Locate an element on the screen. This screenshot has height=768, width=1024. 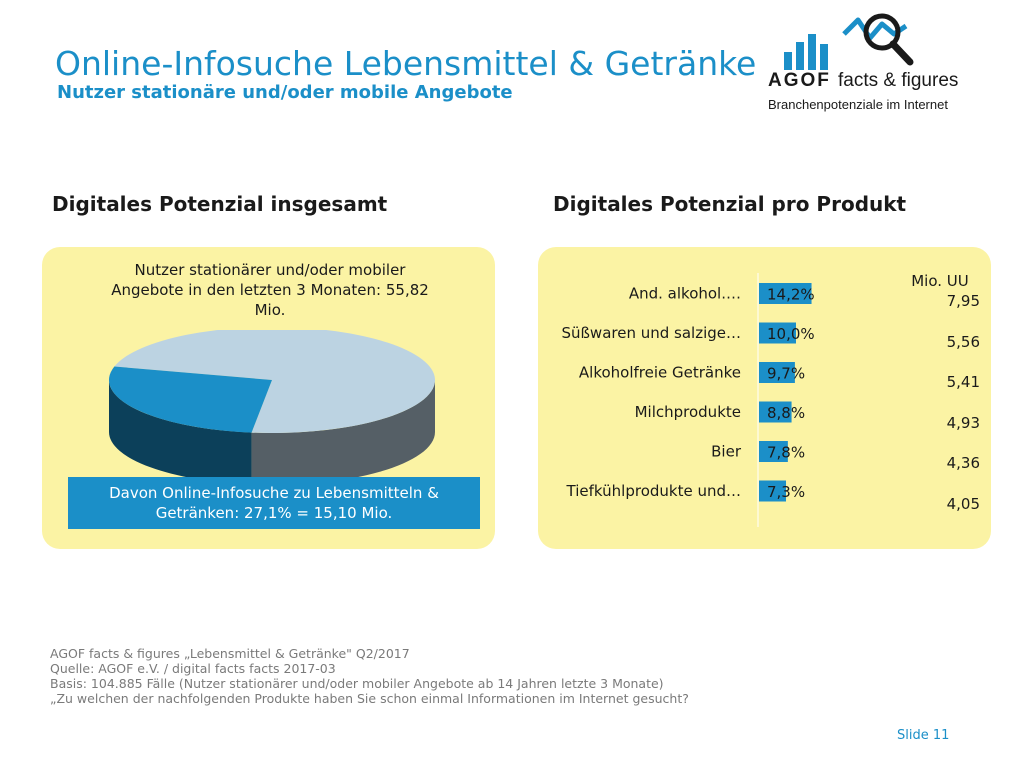
mio-uu-value: 5,56 is located at coordinates (963, 341).